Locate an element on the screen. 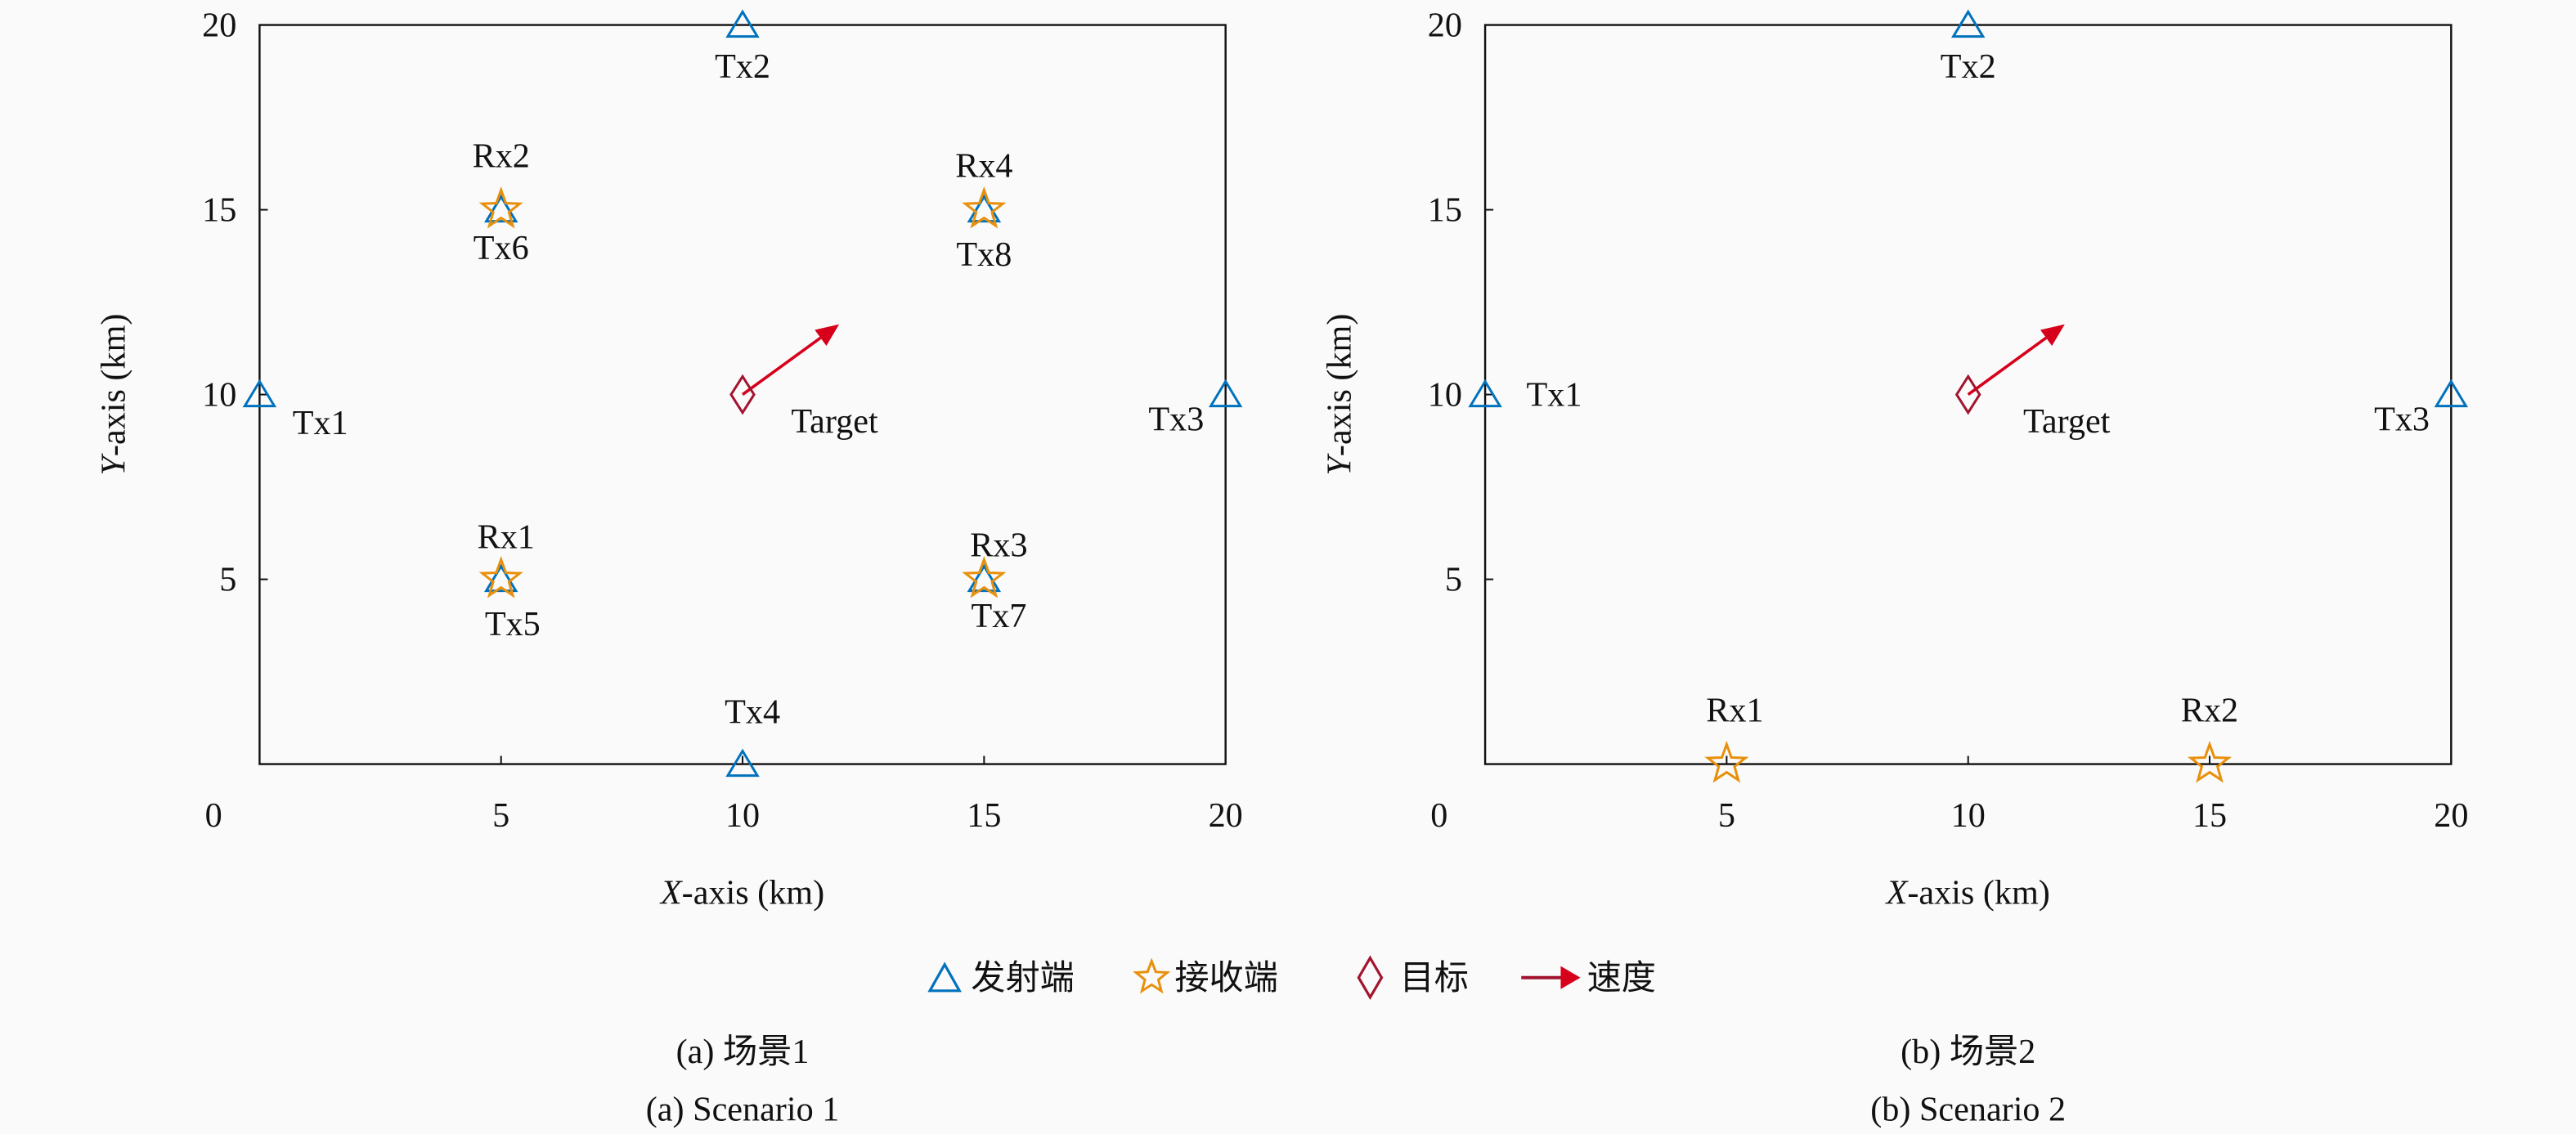  star-icon is located at coordinates (1152, 975).